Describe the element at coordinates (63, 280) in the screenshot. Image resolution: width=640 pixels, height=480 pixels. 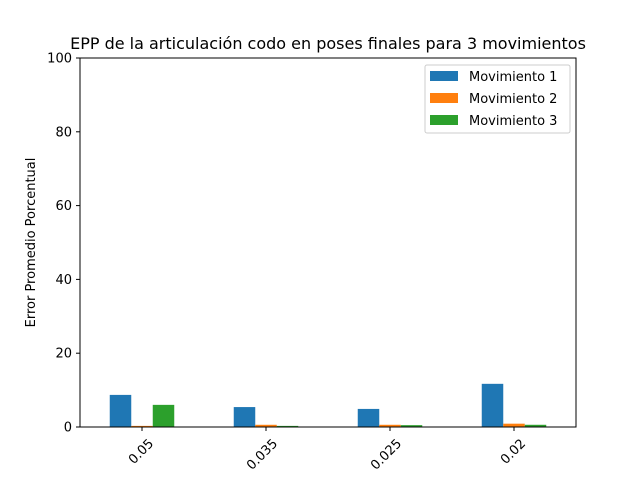
I see `y-tick-label: 40` at that location.